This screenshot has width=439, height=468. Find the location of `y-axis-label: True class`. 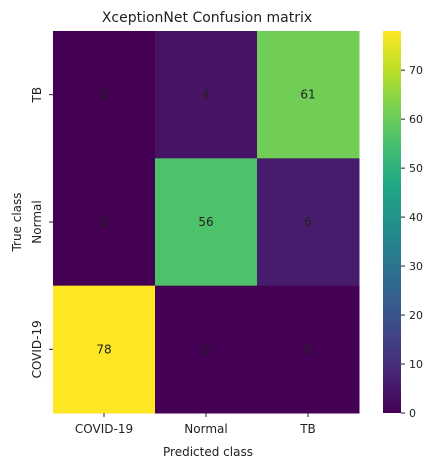

y-axis-label: True class is located at coordinates (17, 222).